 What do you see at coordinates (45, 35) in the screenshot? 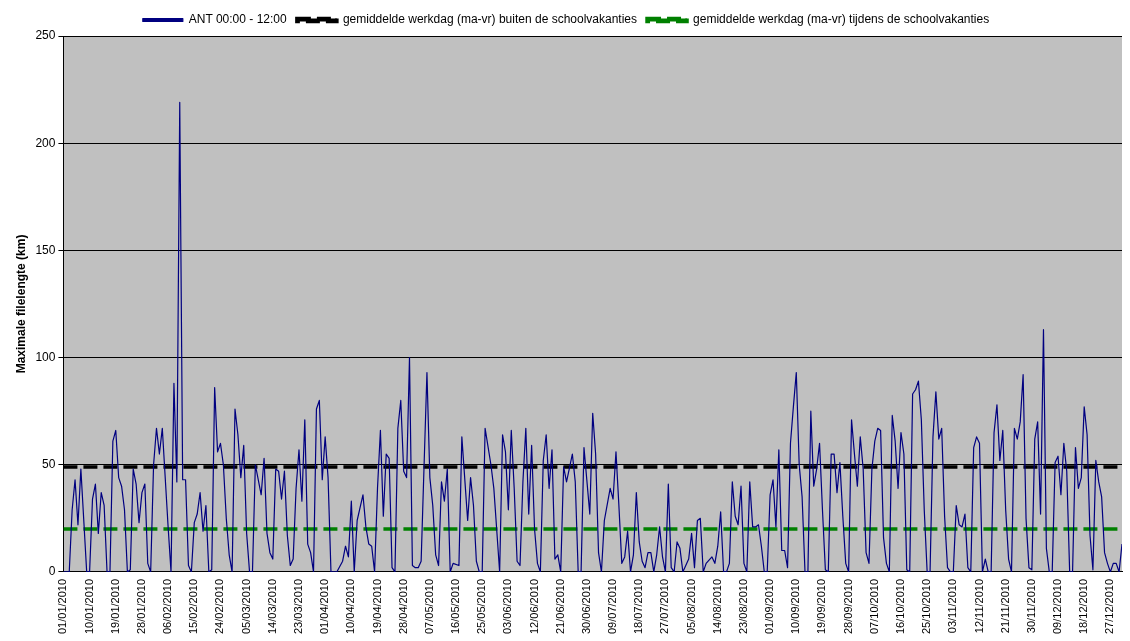
I see `y-tick-label: 250` at bounding box center [45, 35].